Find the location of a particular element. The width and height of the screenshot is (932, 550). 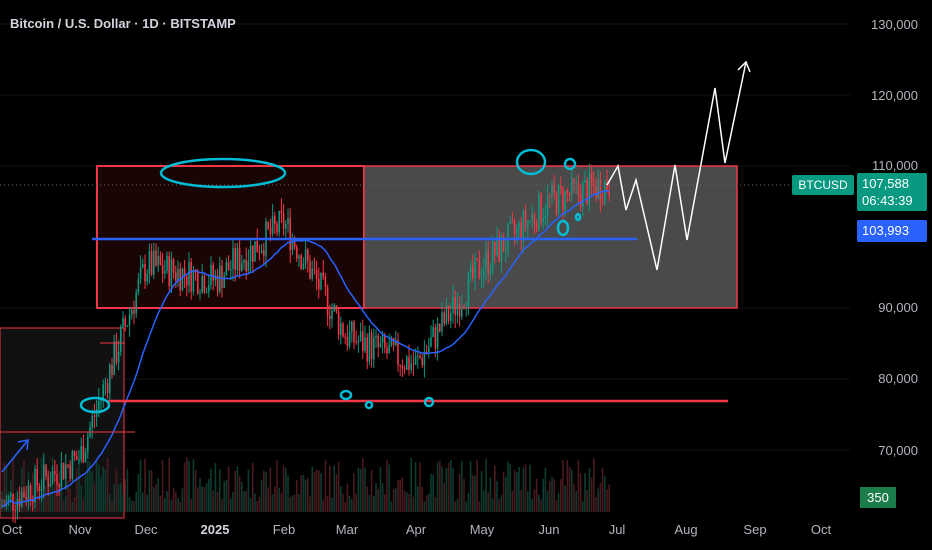

apr-circle is located at coordinates (429, 402).